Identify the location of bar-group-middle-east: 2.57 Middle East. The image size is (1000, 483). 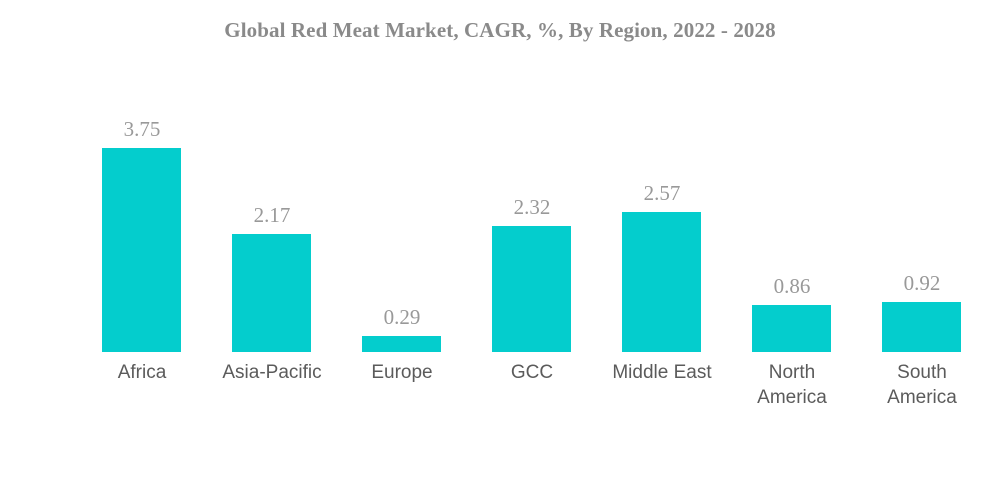
(662, 241).